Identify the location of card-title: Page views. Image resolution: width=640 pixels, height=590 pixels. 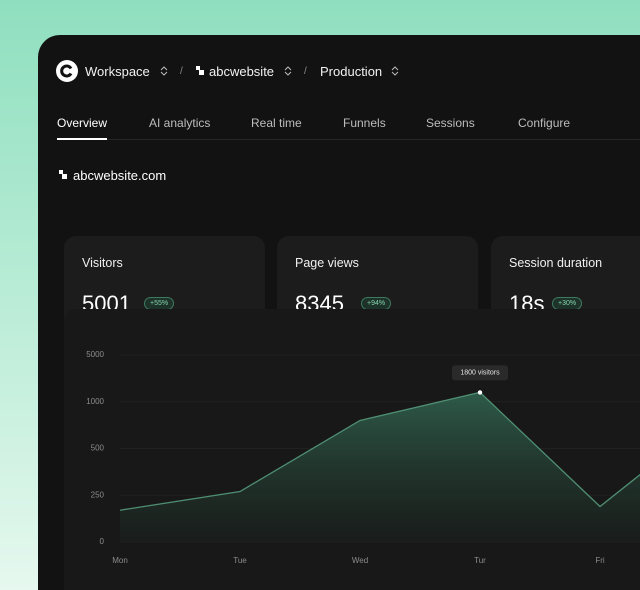
(327, 263).